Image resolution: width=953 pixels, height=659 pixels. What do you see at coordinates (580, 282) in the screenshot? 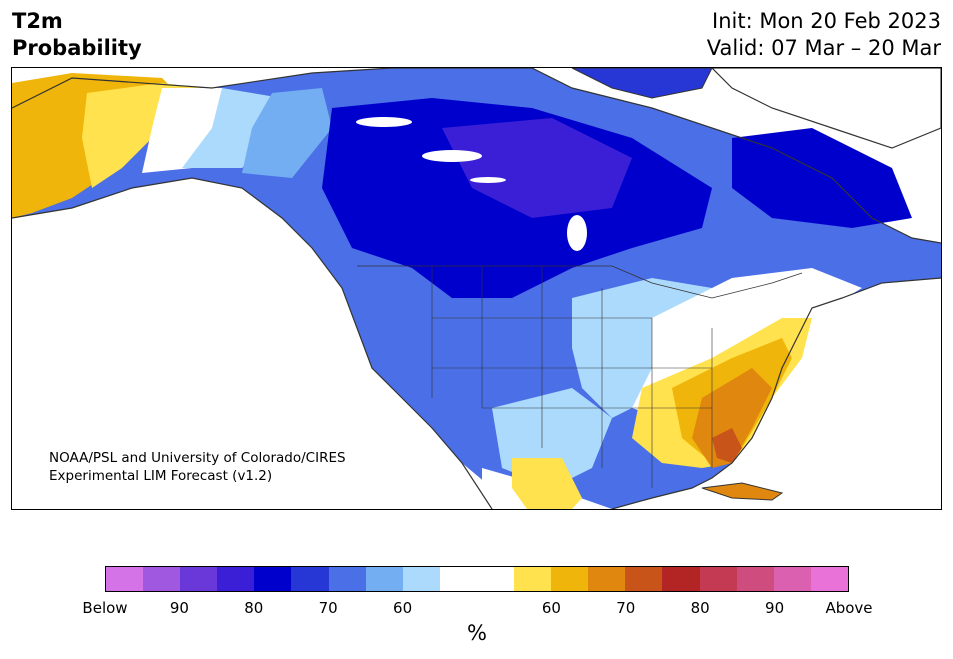
I see `us-canada-border` at bounding box center [580, 282].